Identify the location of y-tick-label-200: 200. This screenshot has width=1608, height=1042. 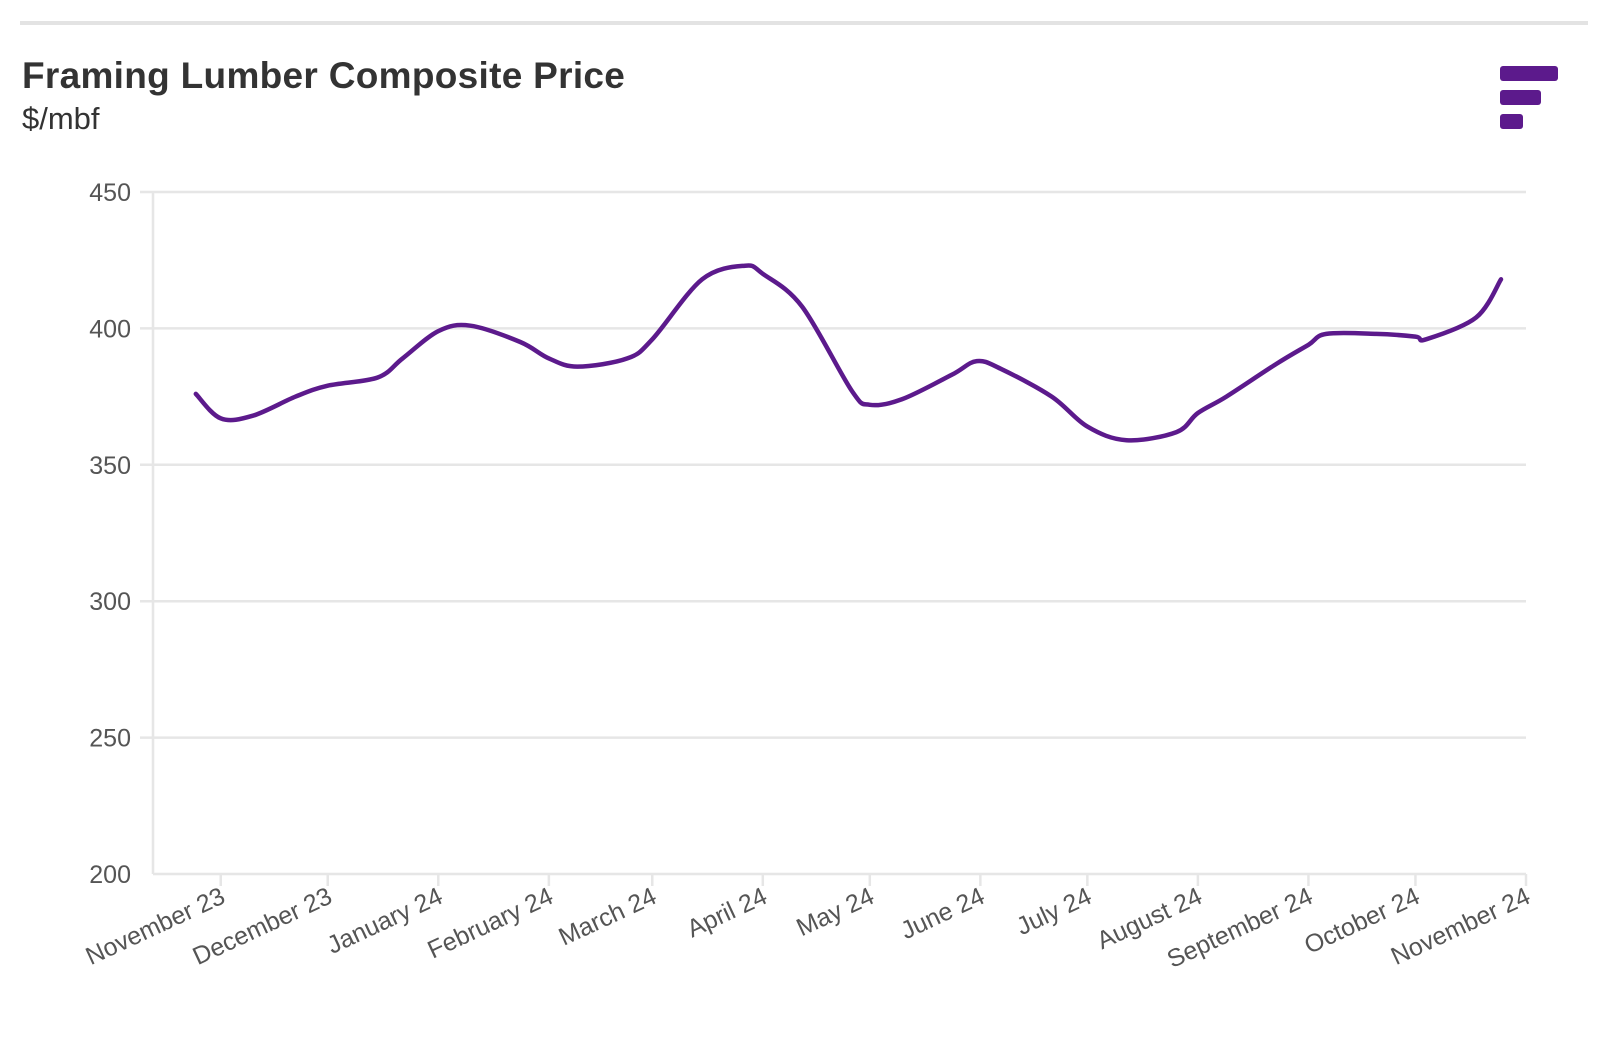
(110, 875).